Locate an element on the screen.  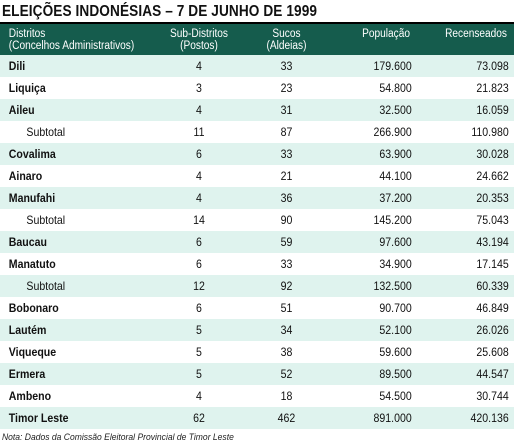
cell-population: 89.500 is located at coordinates (373, 374).